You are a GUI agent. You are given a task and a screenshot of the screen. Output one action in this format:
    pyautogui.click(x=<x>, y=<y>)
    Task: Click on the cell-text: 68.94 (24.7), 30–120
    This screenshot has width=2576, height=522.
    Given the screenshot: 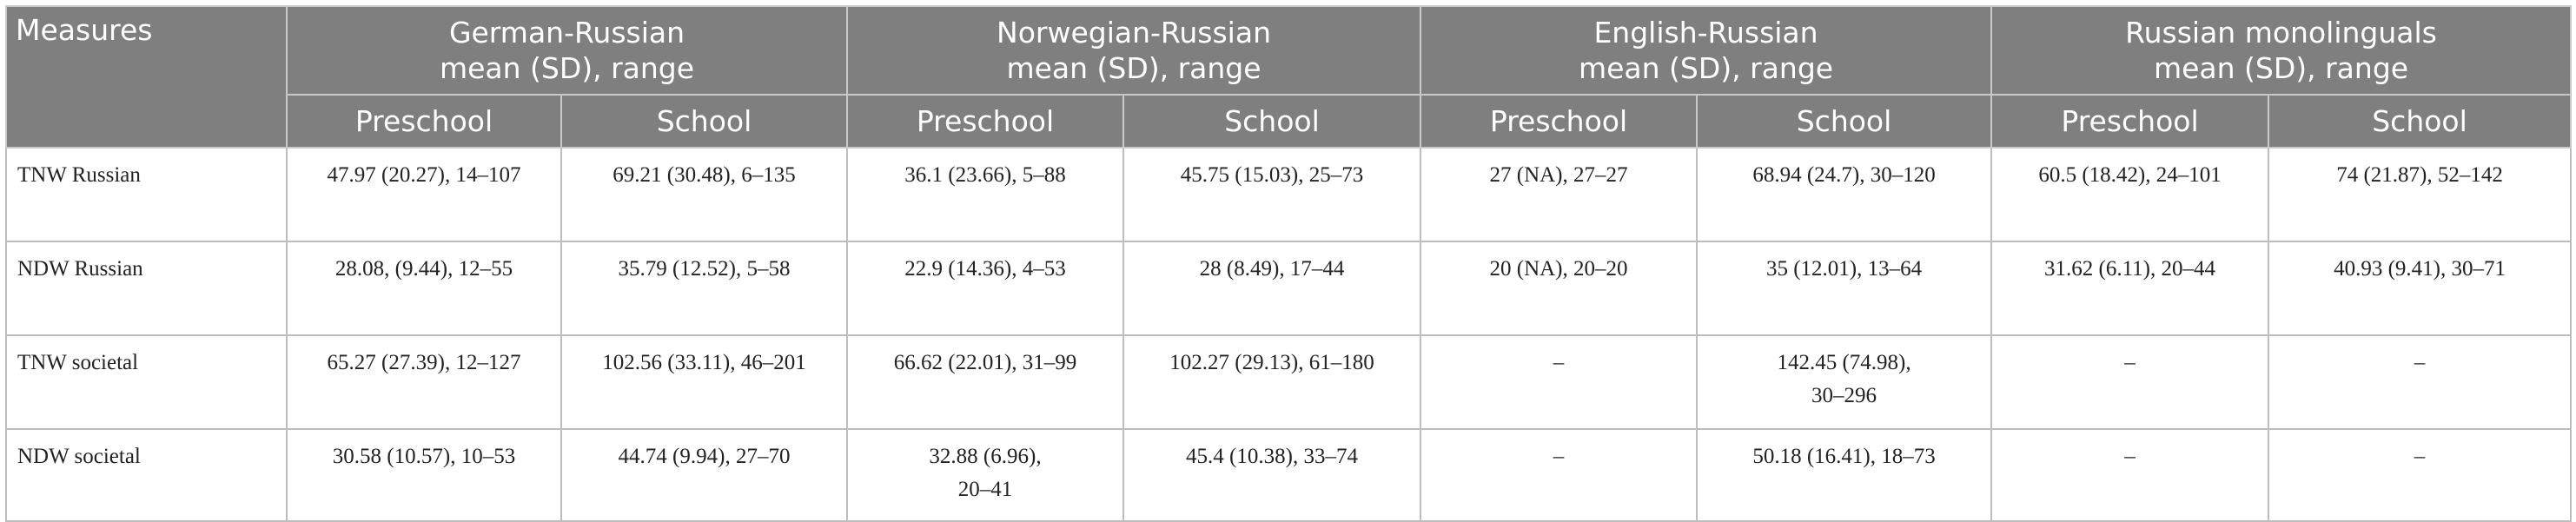 What is the action you would take?
    pyautogui.click(x=1844, y=175)
    